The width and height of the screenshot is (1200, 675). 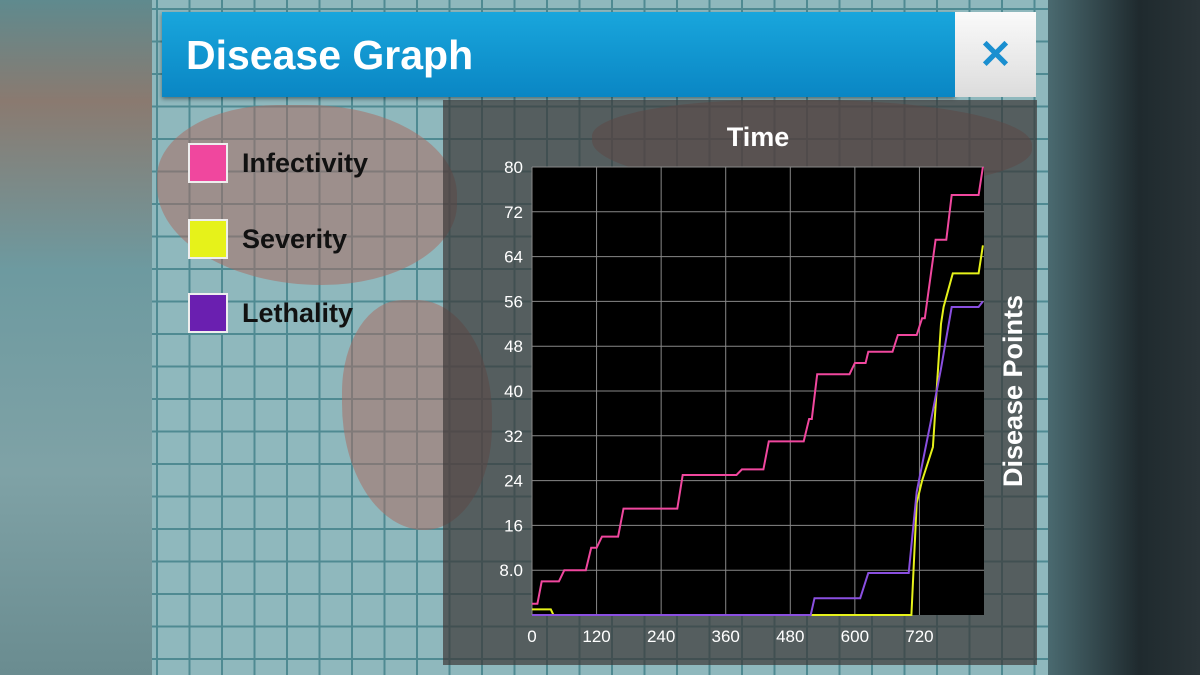 I want to click on x-tick-label: 480, so click(x=790, y=636).